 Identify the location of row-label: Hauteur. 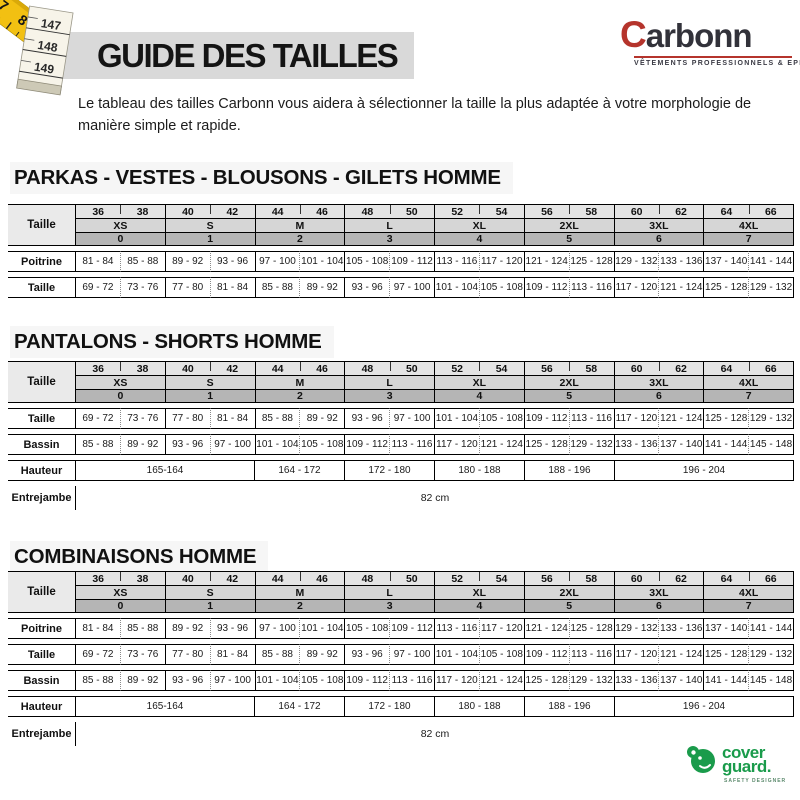
(42, 470).